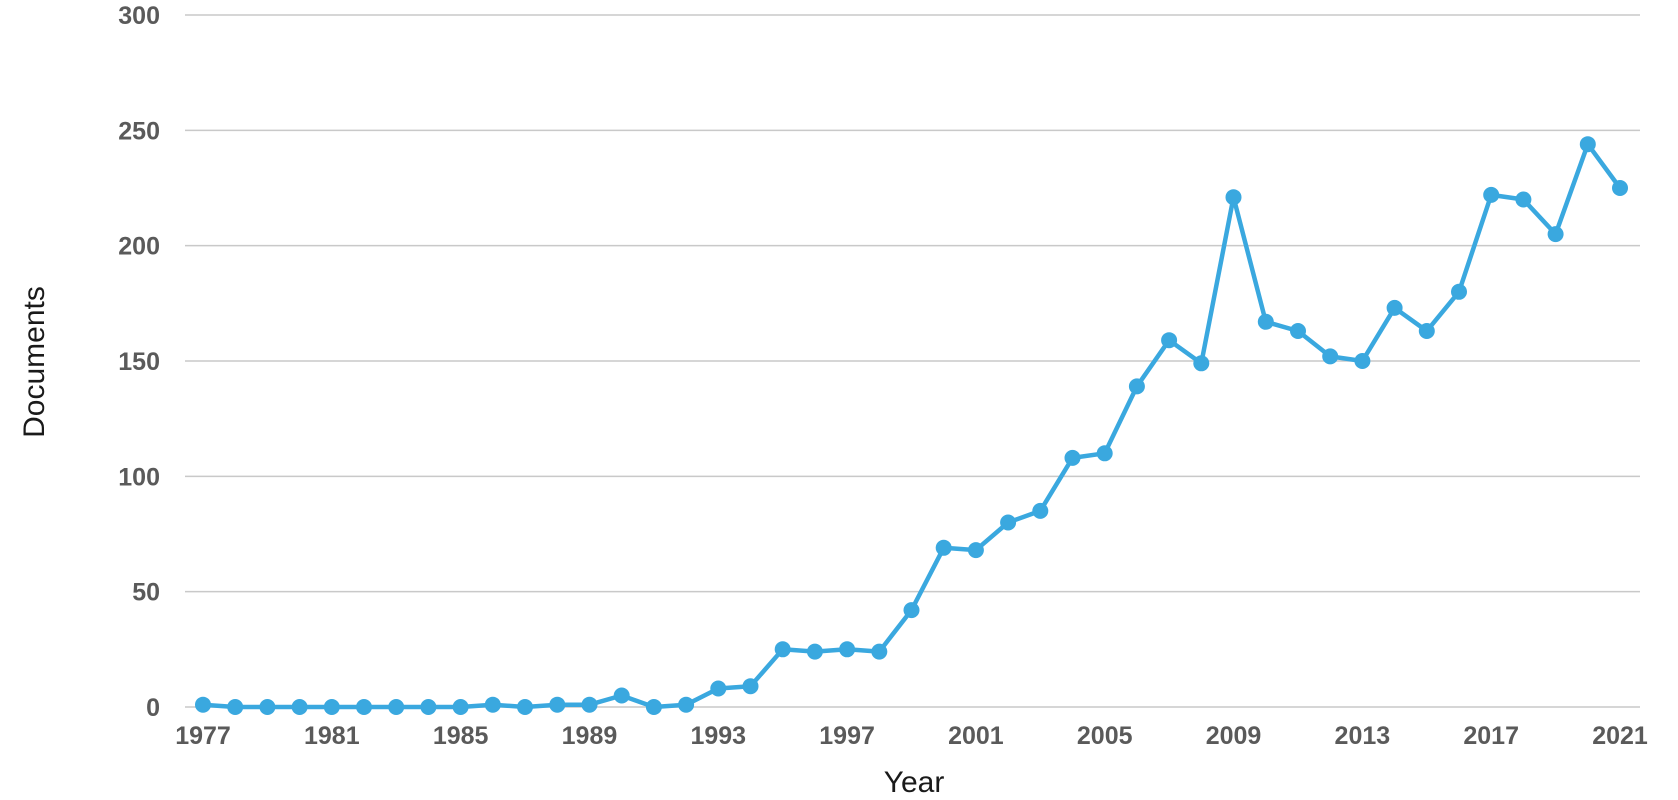 Image resolution: width=1678 pixels, height=800 pixels. I want to click on x-tick-label: 1997, so click(847, 736).